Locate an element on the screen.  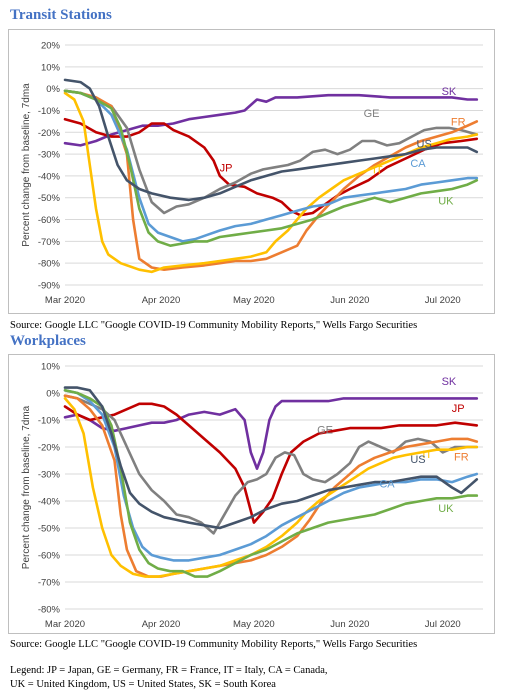
series-line-ge is located at coordinates (271, 152).